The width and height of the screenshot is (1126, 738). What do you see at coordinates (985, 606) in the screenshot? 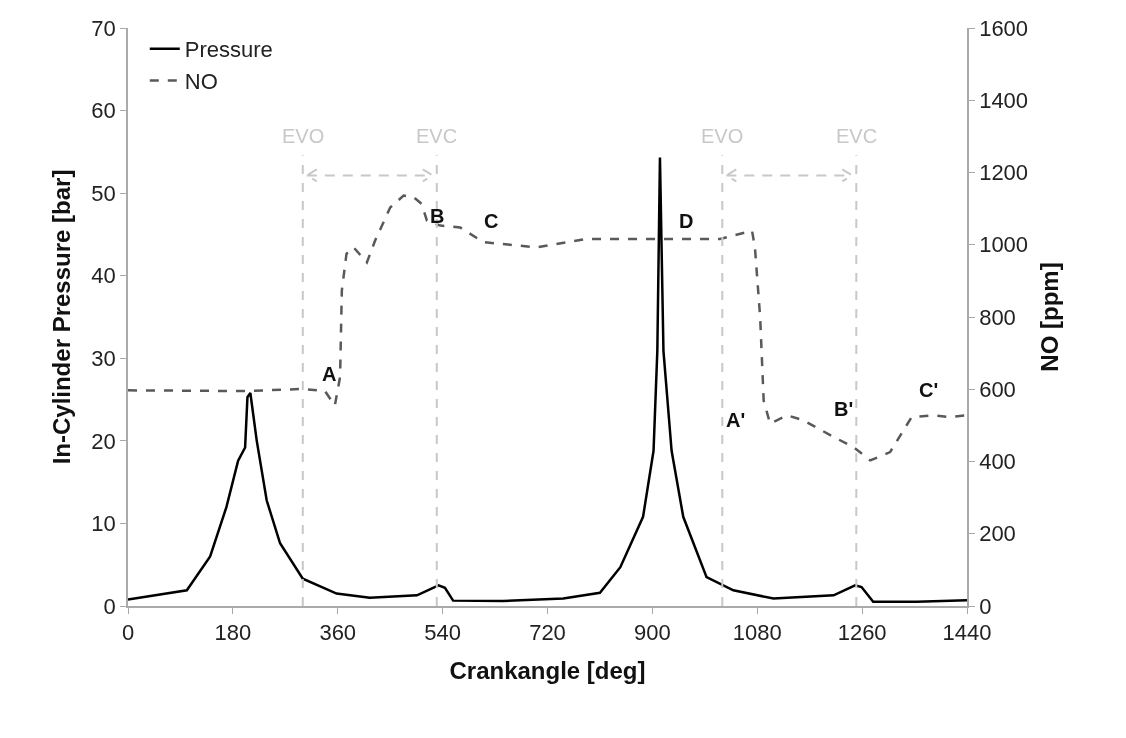
I see `y2-tick-label: 0` at bounding box center [985, 606].